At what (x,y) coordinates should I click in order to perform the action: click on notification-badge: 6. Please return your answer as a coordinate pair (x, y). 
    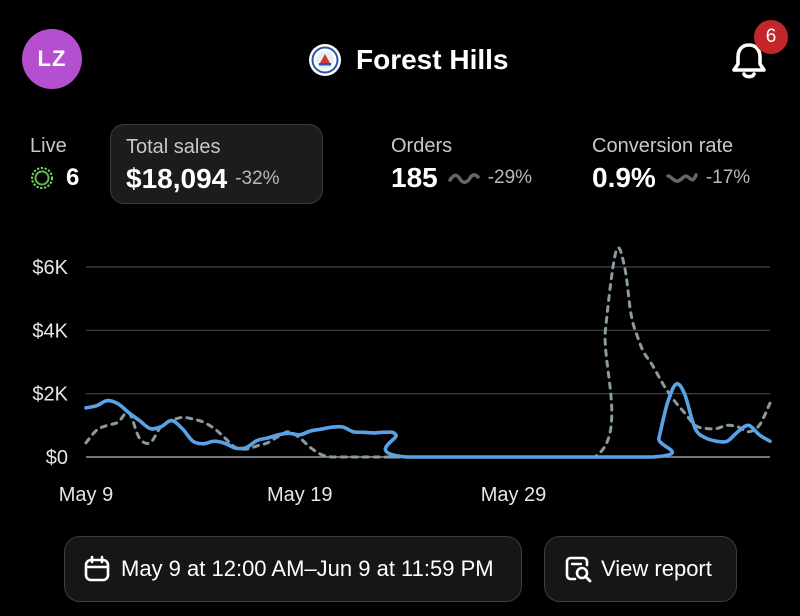
    Looking at the image, I should click on (771, 37).